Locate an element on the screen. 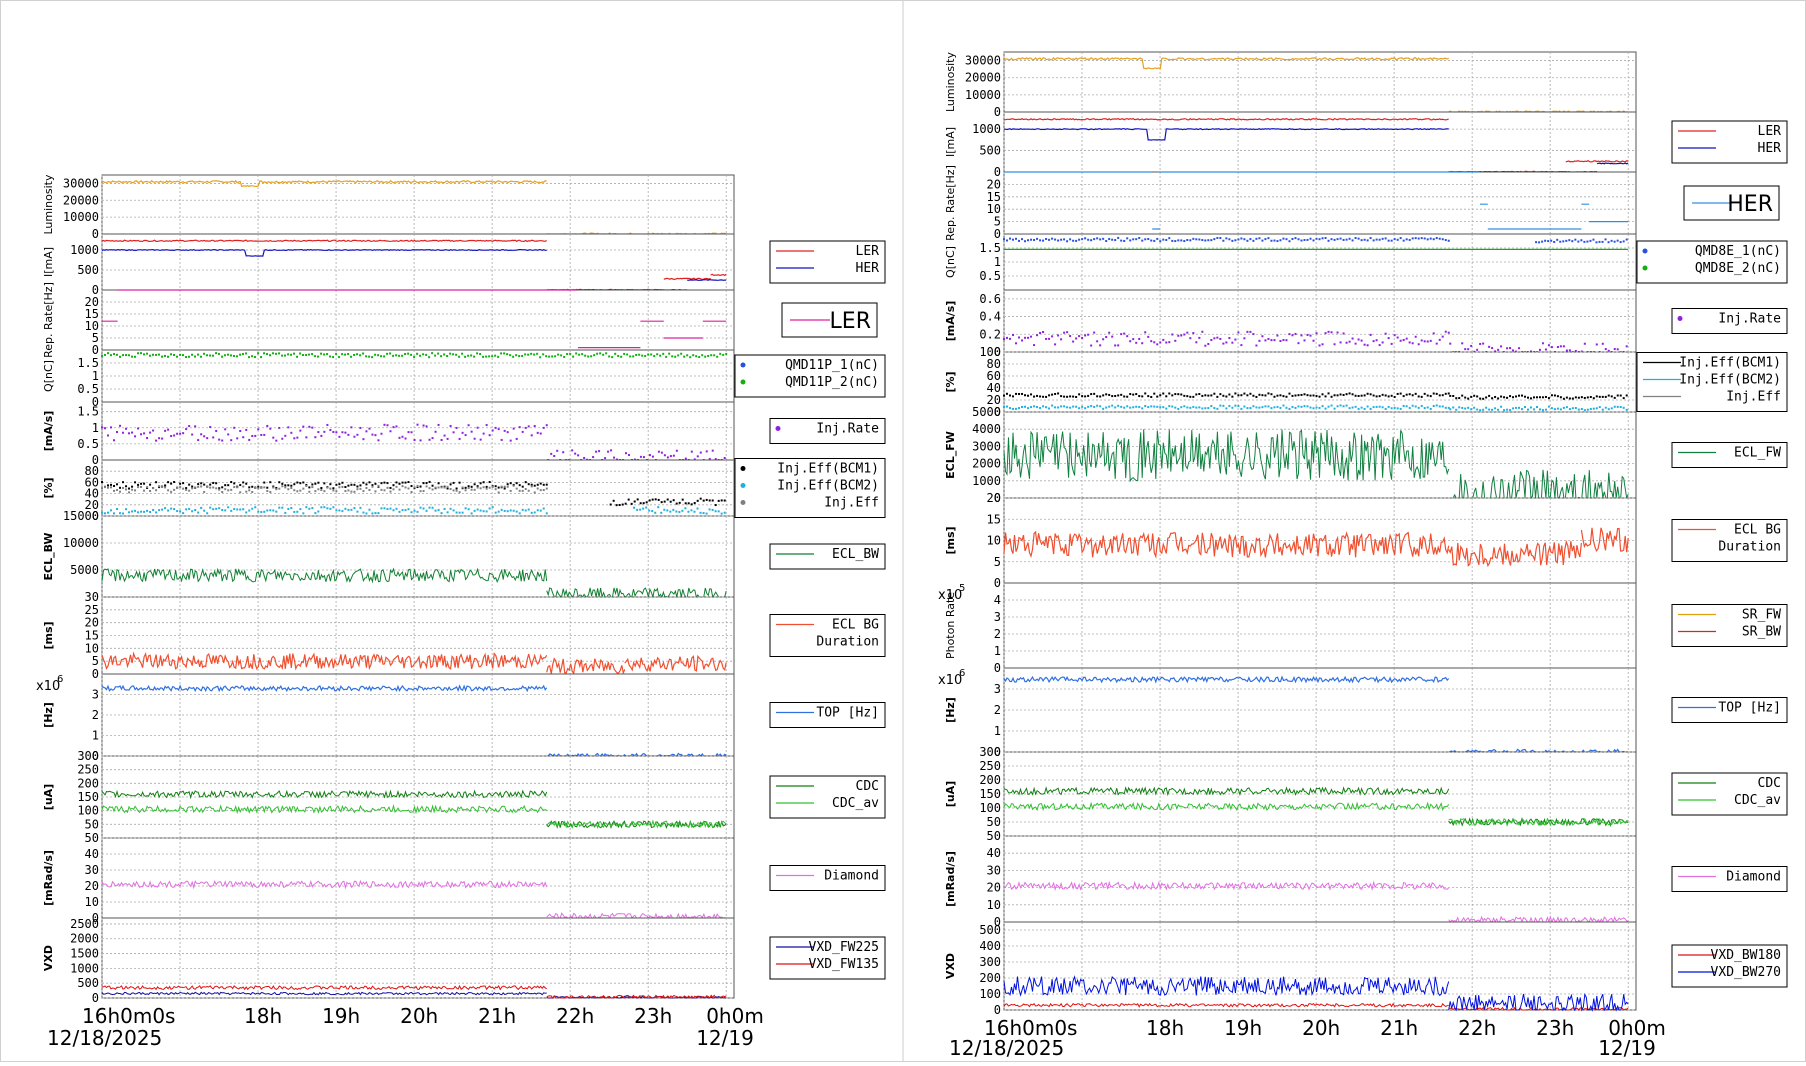 The width and height of the screenshot is (1806, 1066). legend-label: Duration is located at coordinates (1749, 547).